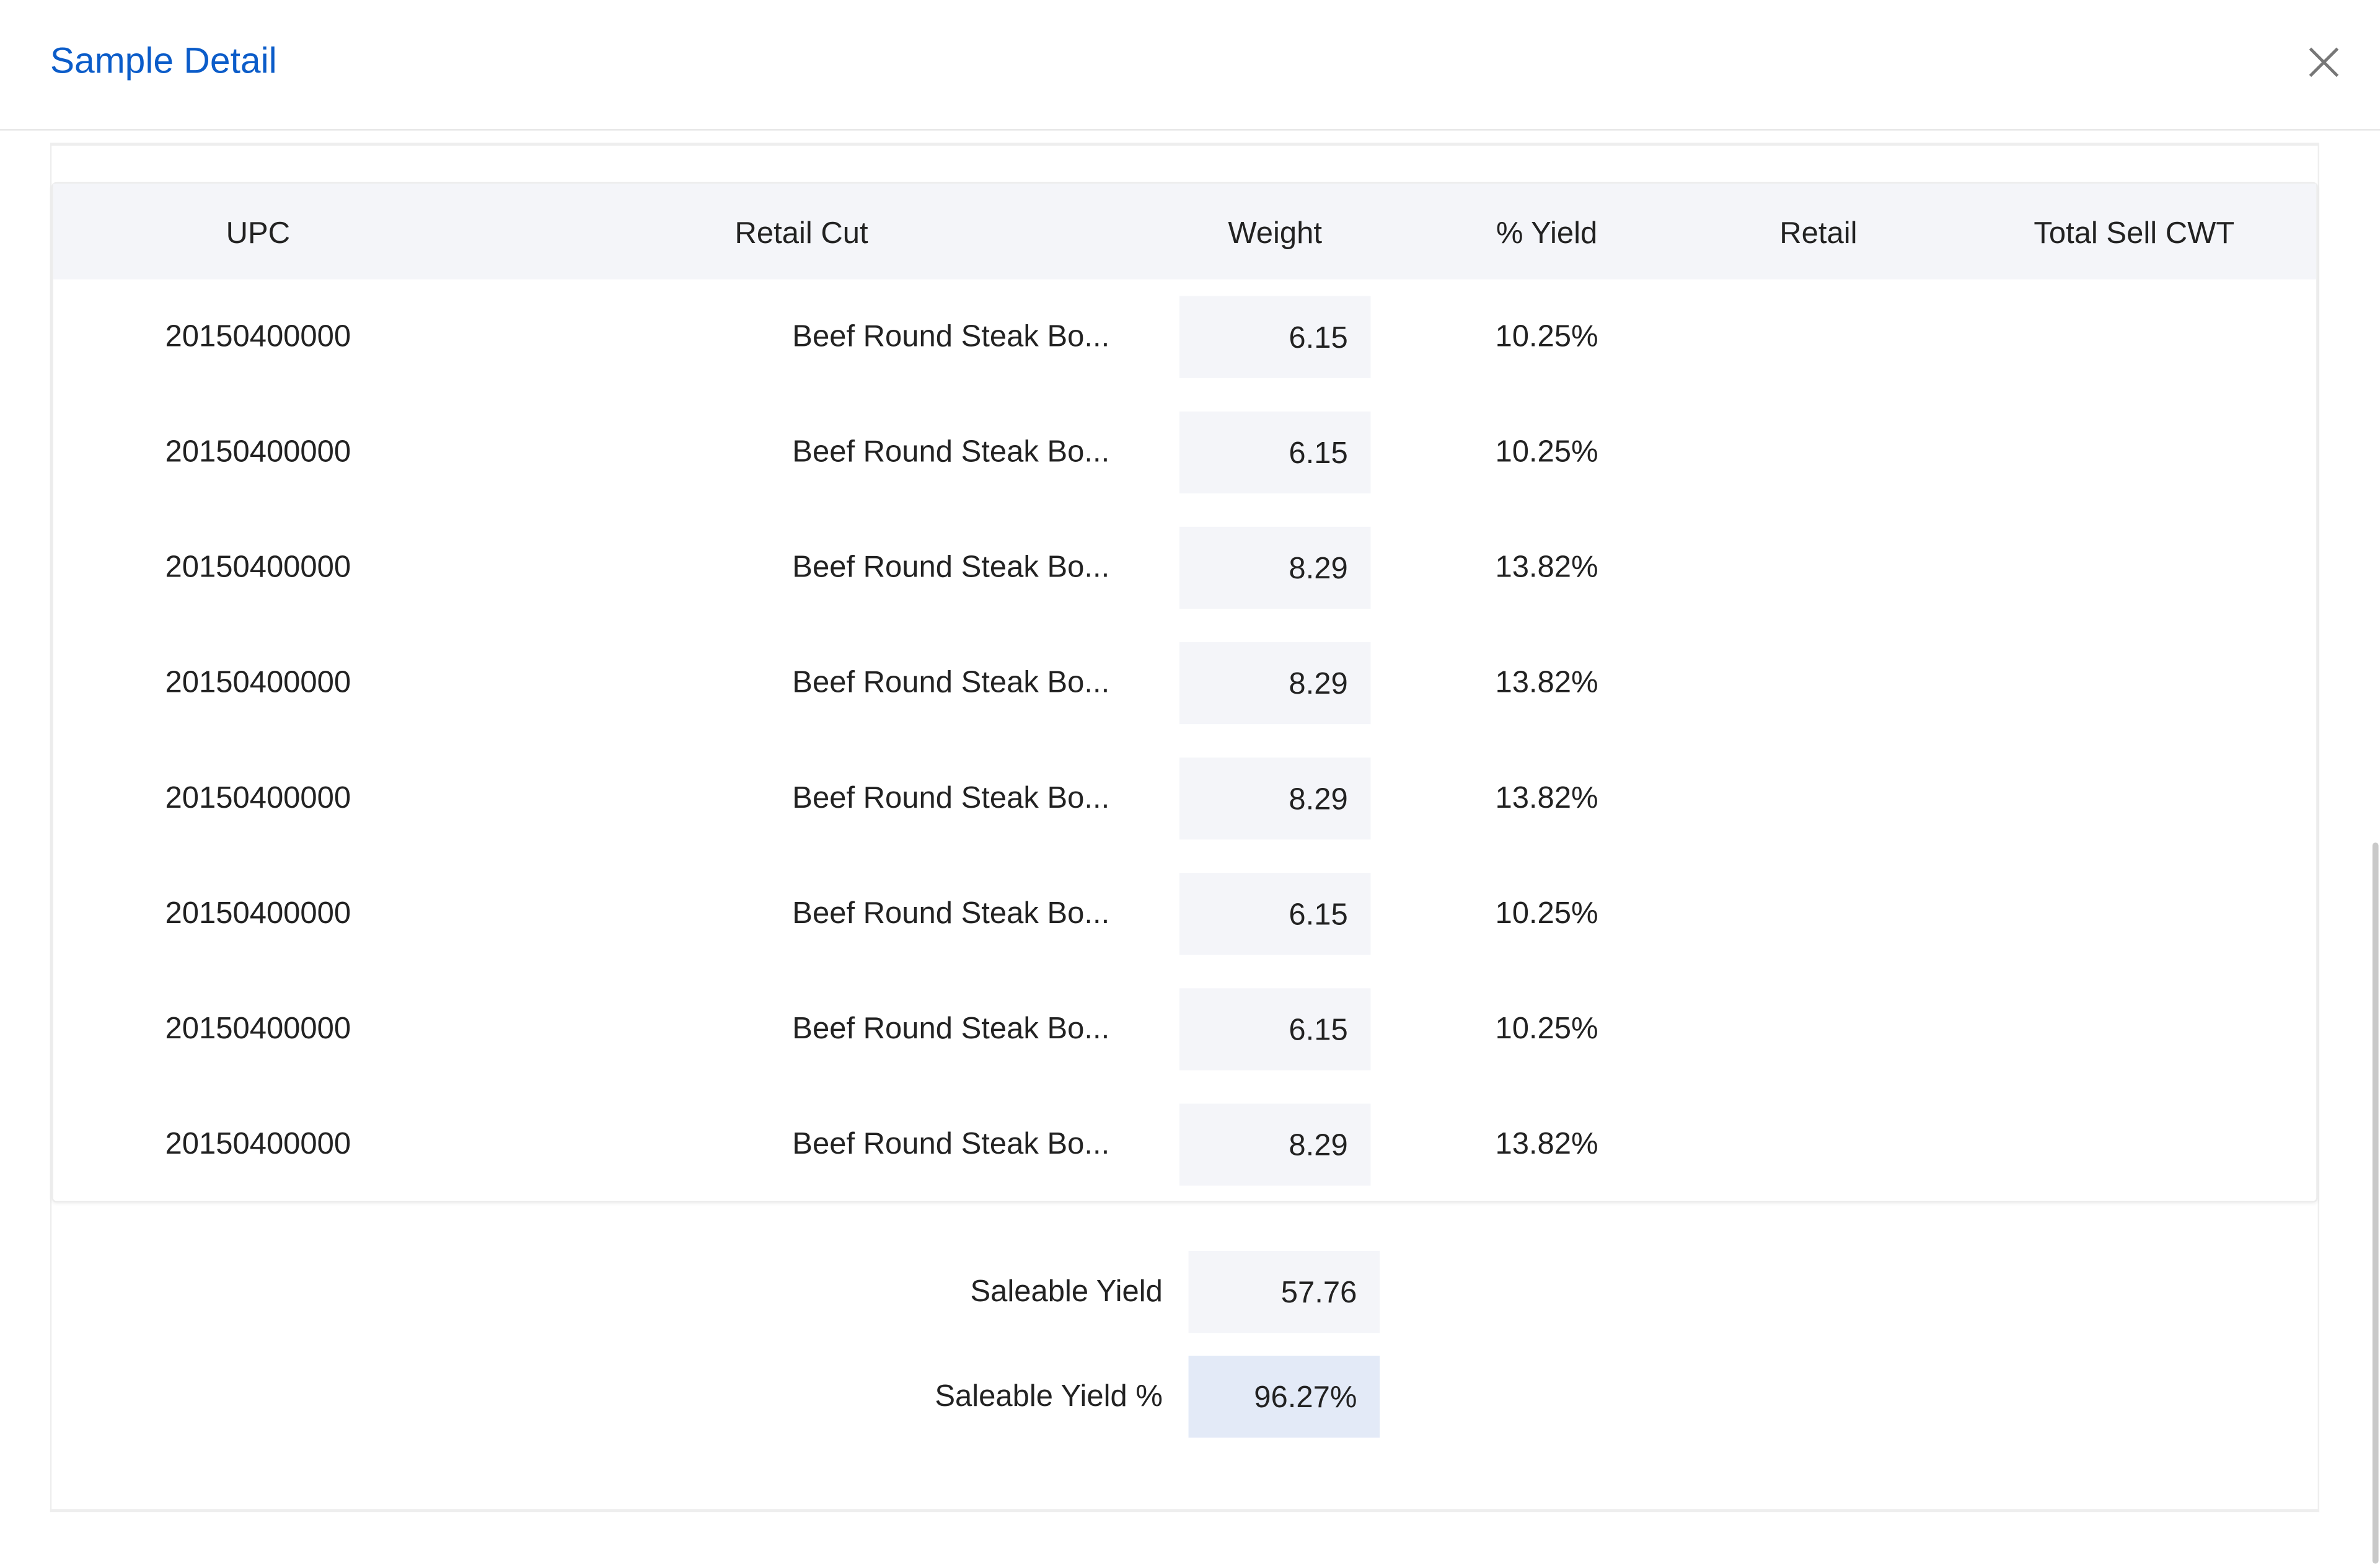 The image size is (2380, 1564). What do you see at coordinates (1185, 144) in the screenshot?
I see `content-divider` at bounding box center [1185, 144].